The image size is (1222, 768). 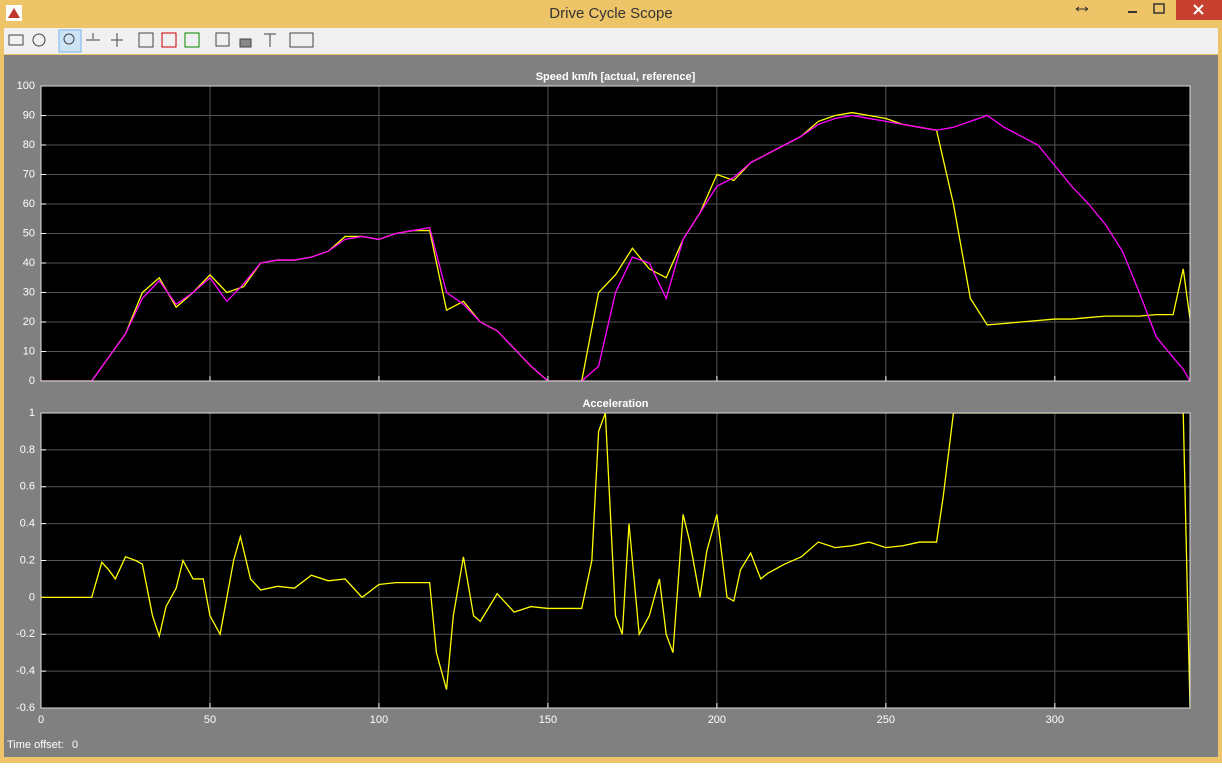 I want to click on time-offset-value: 0, so click(x=75, y=745).